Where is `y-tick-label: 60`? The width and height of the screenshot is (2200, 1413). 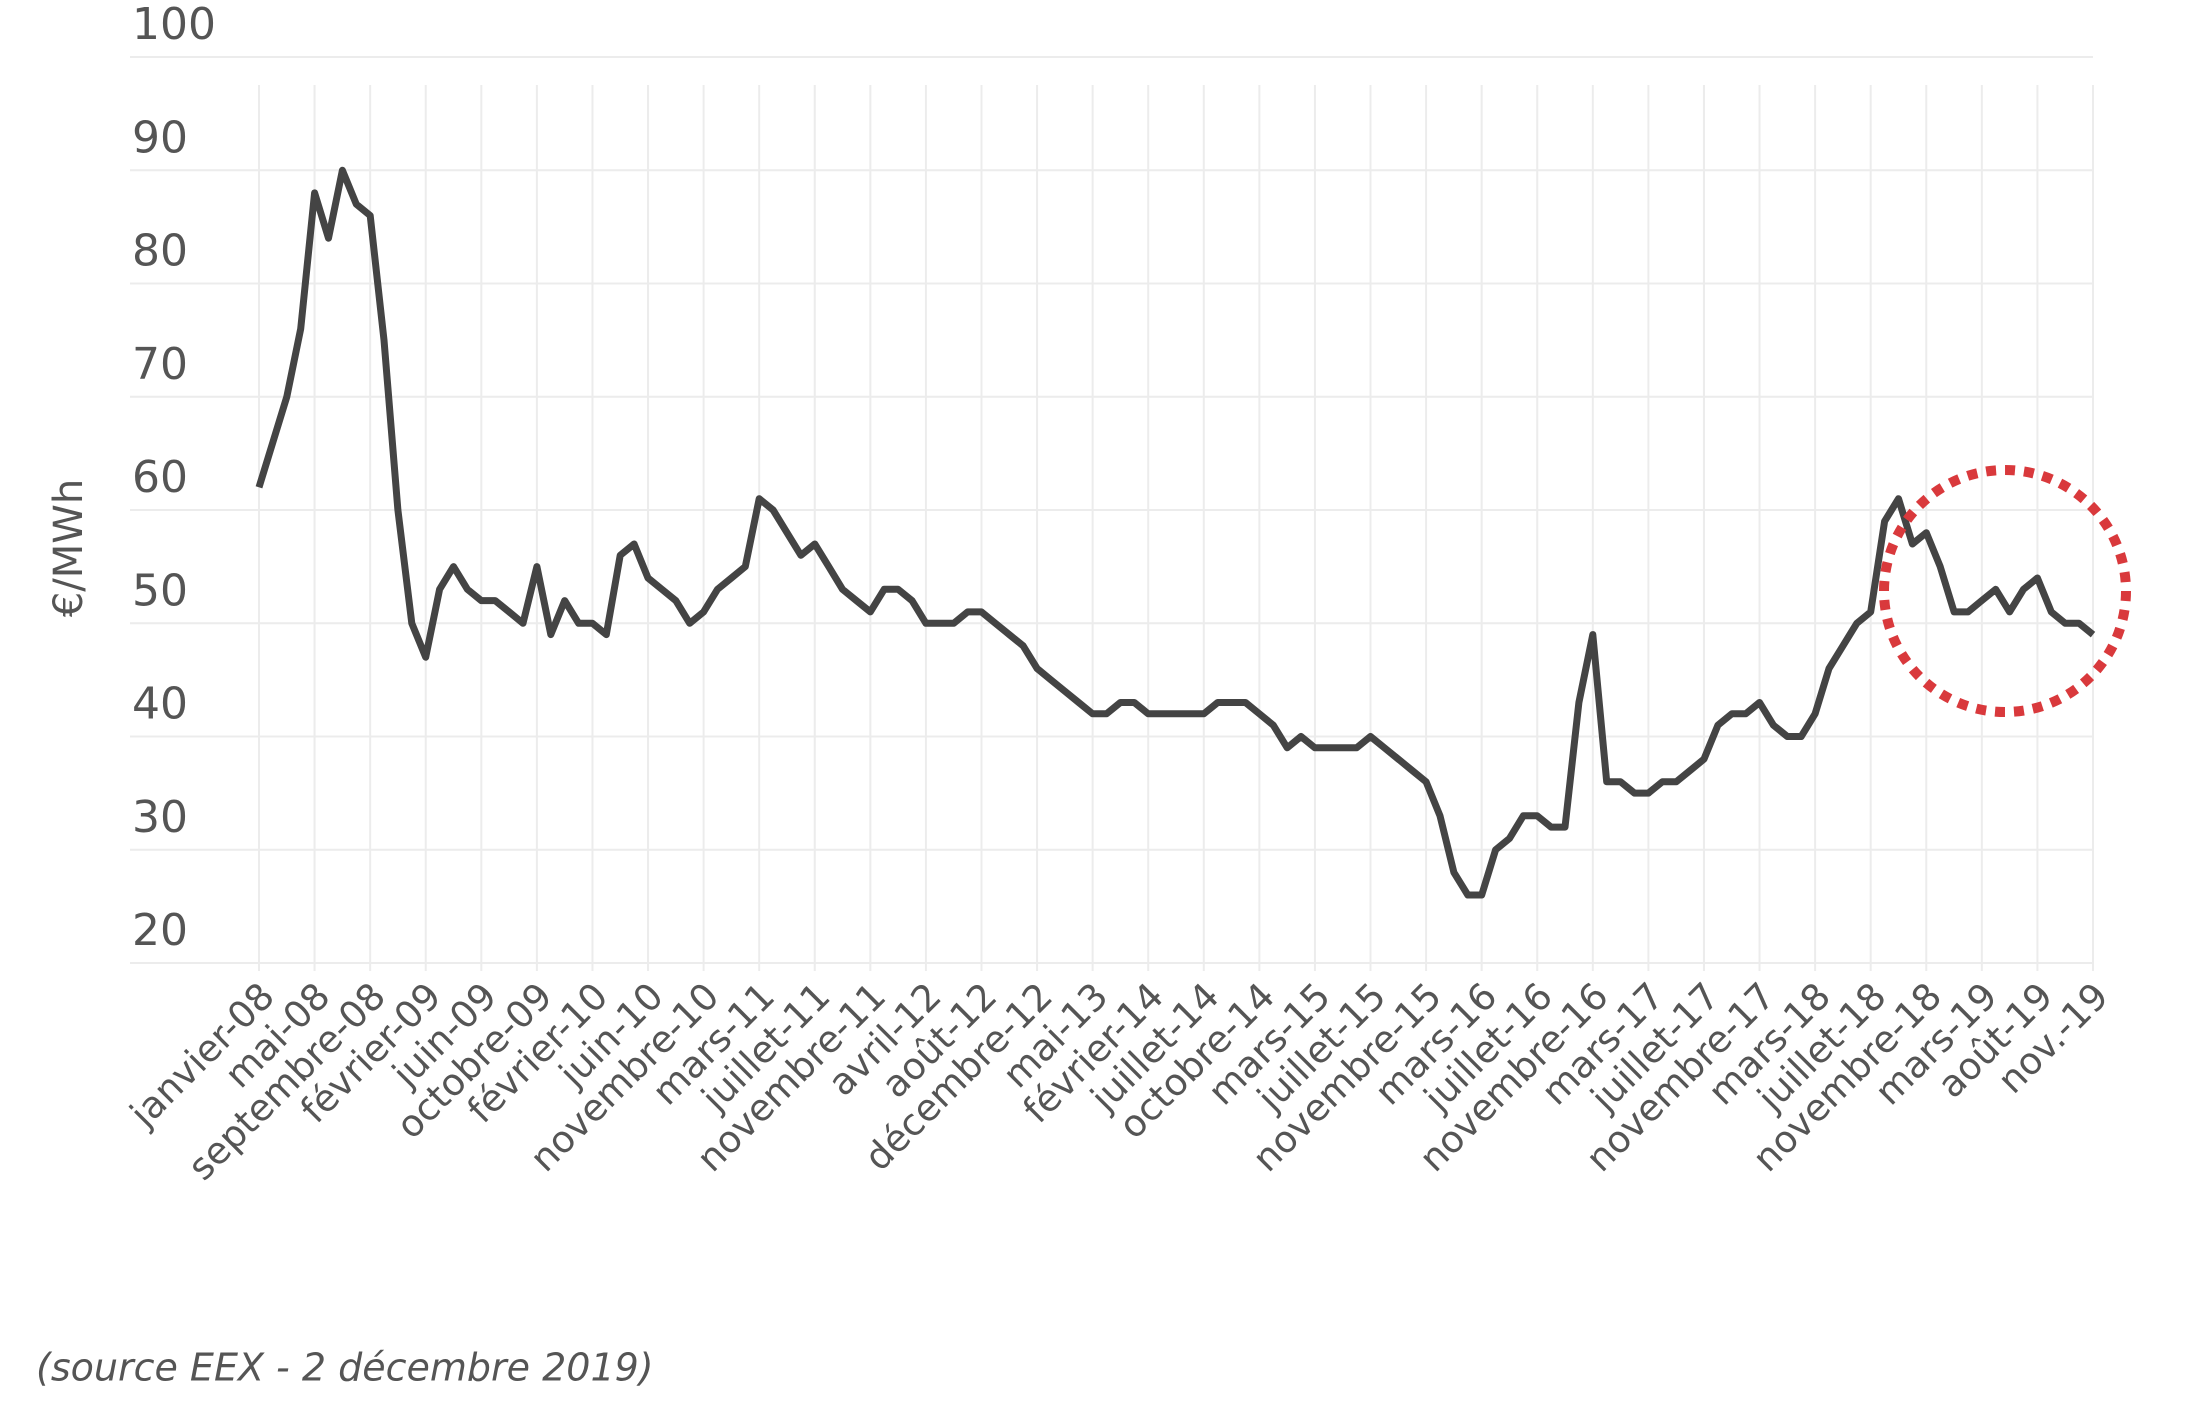 y-tick-label: 60 is located at coordinates (160, 477).